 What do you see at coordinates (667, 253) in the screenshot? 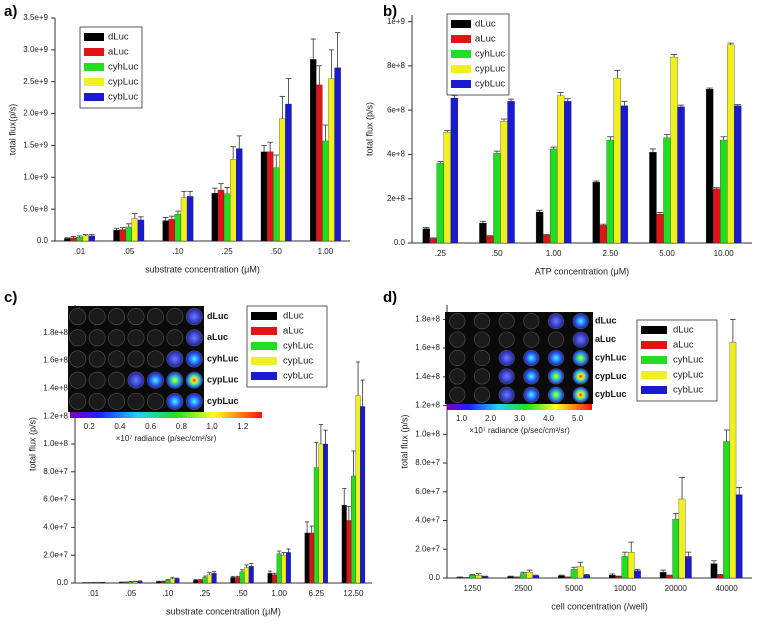
I see `x-tick-label: 5.00` at bounding box center [667, 253].